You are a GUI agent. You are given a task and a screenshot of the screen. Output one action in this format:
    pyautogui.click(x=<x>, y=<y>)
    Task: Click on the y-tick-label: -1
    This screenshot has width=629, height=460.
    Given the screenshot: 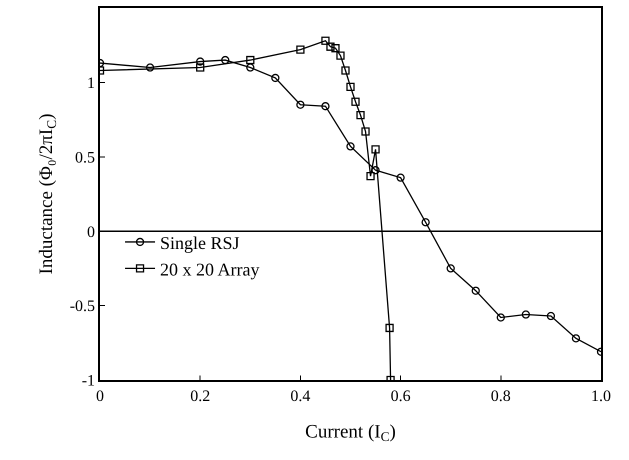 What is the action you would take?
    pyautogui.click(x=89, y=381)
    